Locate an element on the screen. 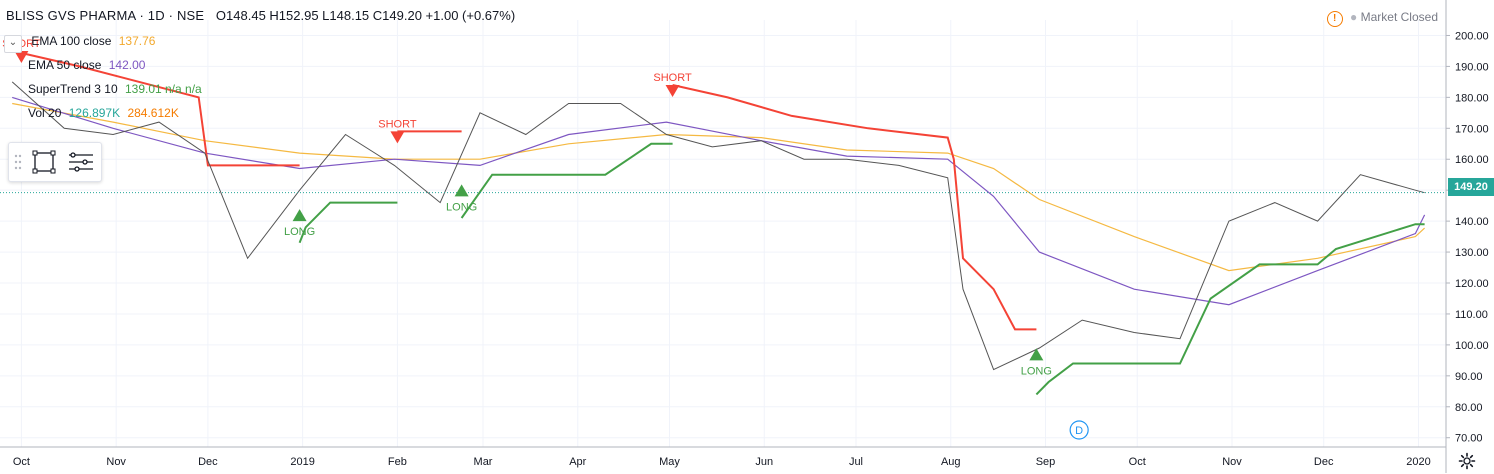  x-tick-label: Aug is located at coordinates (951, 462).